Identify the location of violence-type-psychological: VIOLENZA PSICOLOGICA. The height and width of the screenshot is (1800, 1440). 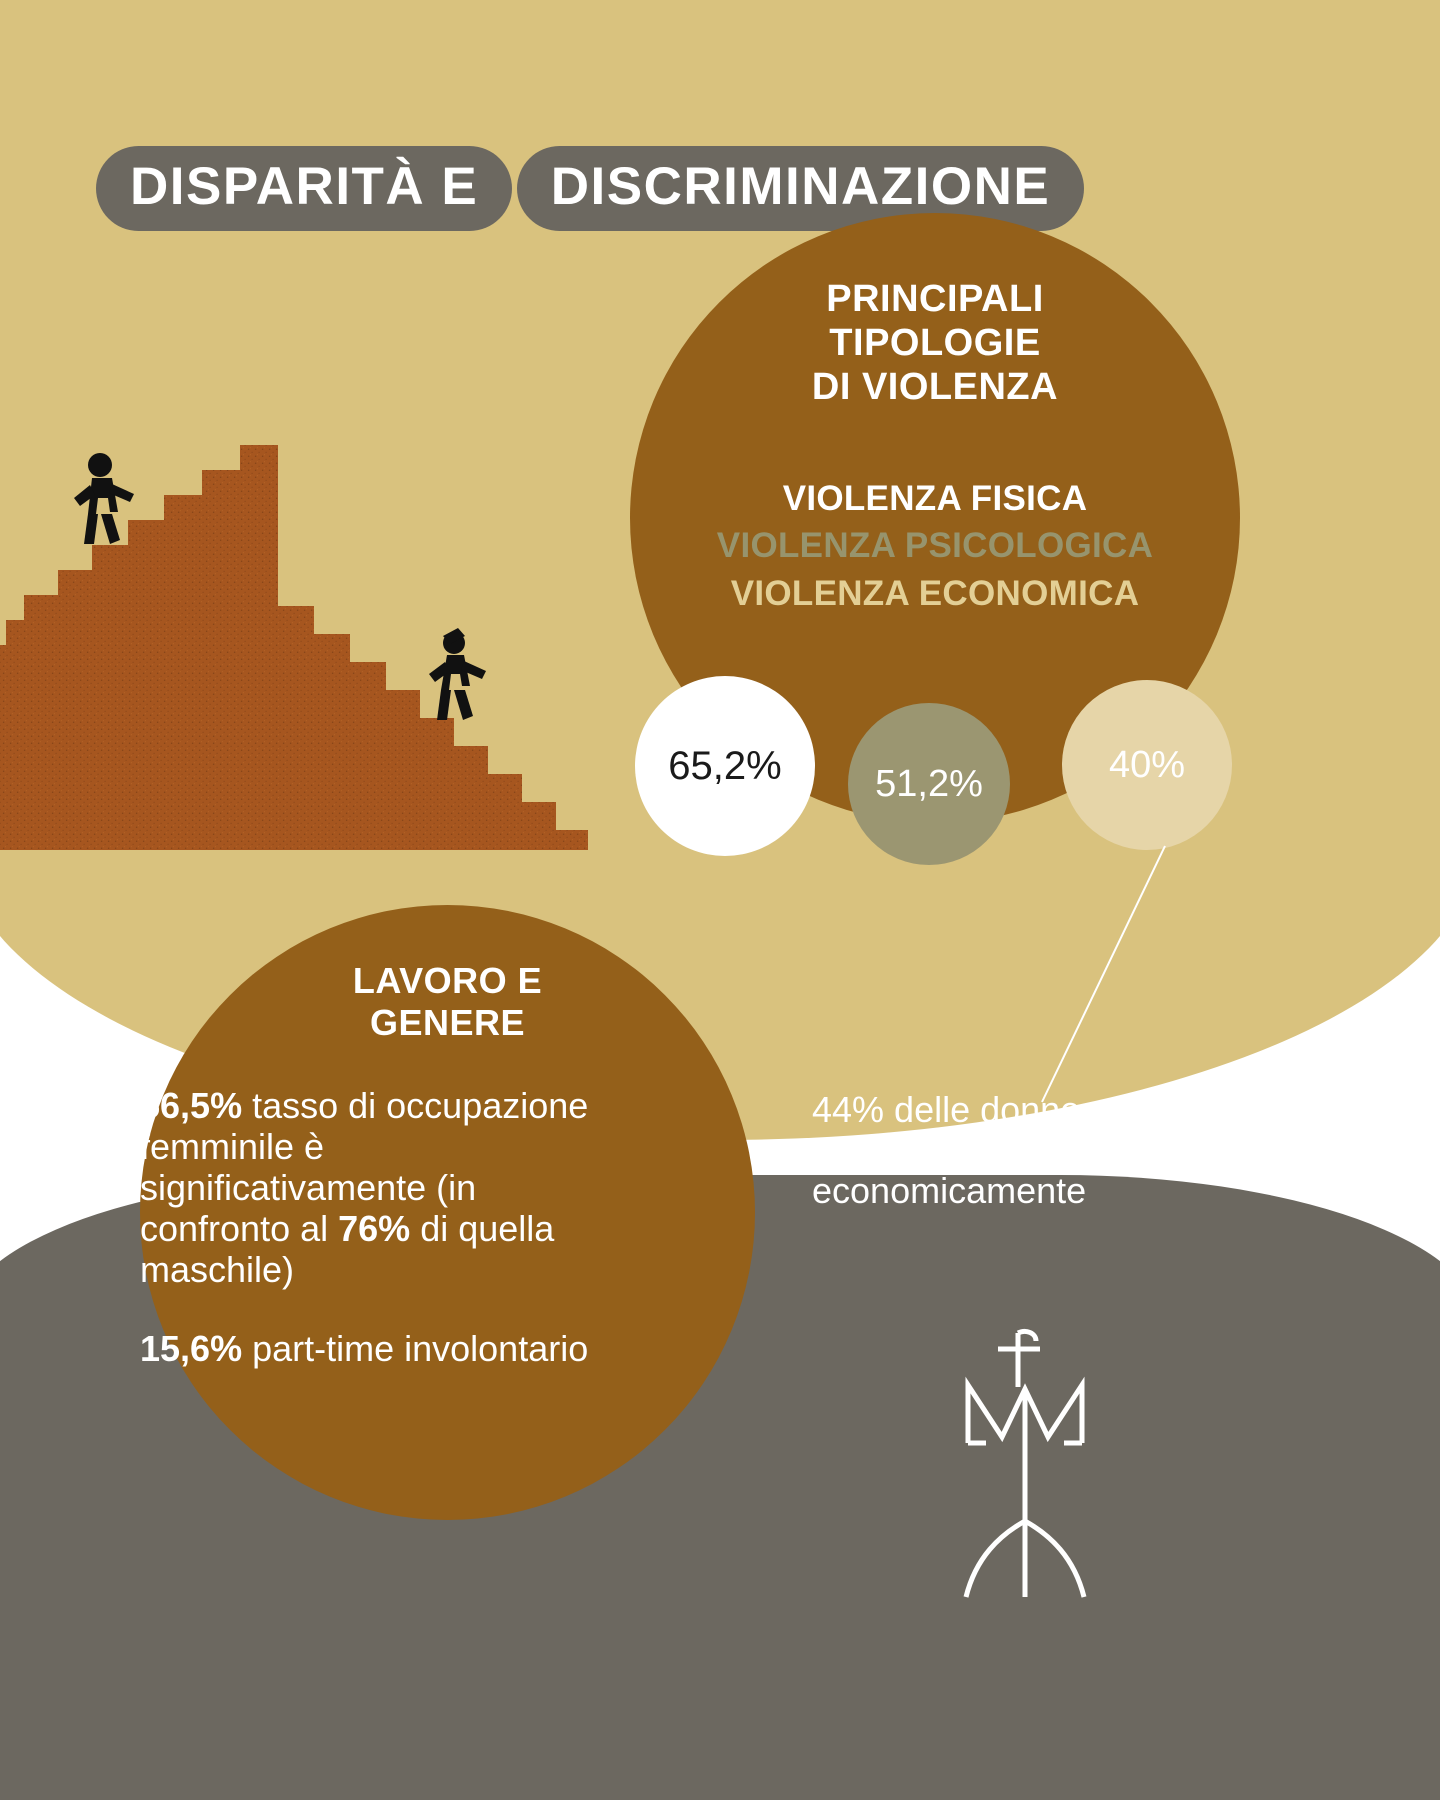
(935, 546).